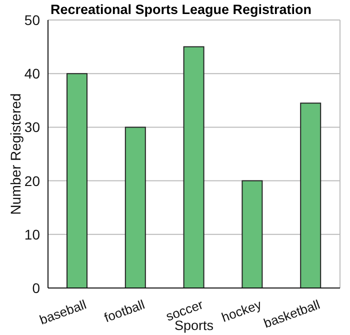 The height and width of the screenshot is (335, 350). Describe the element at coordinates (32, 234) in the screenshot. I see `y-tick-label: 10` at that location.